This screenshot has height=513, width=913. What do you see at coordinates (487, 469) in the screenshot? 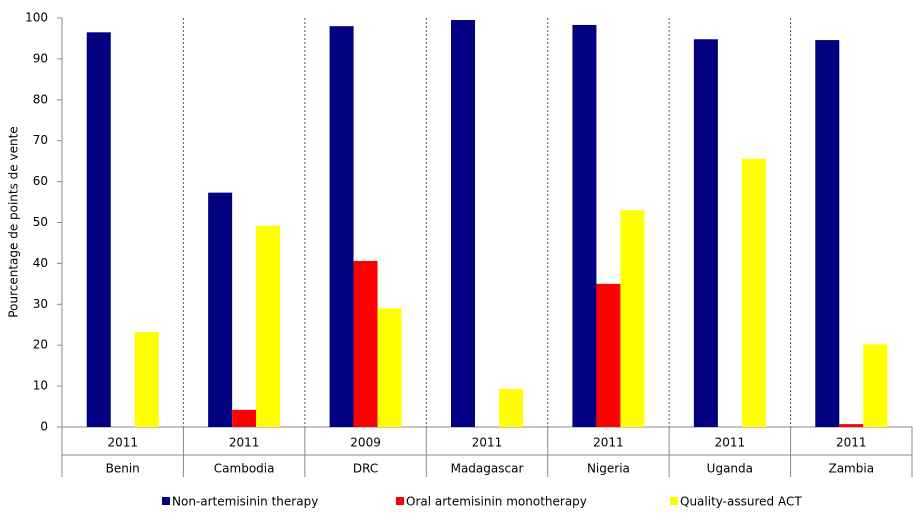
I see `x-tick-label: Madagascar` at bounding box center [487, 469].